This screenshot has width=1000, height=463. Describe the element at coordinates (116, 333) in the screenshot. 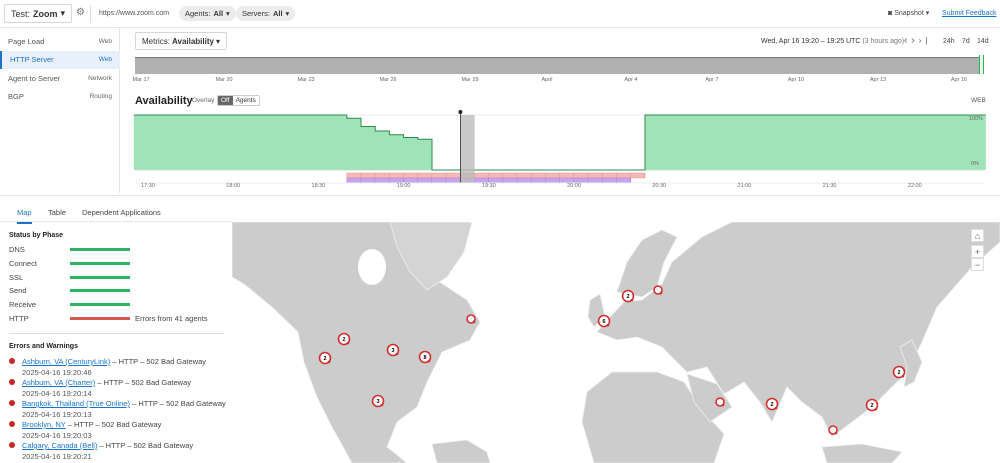

I see `divider` at that location.